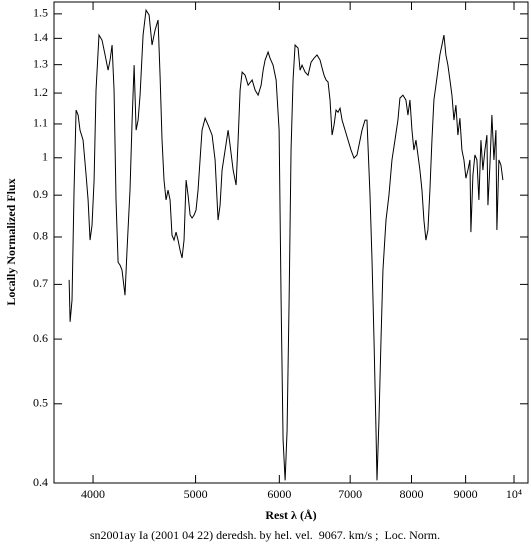 The width and height of the screenshot is (531, 544). What do you see at coordinates (40, 236) in the screenshot?
I see `y-tick-label: 0.8` at bounding box center [40, 236].